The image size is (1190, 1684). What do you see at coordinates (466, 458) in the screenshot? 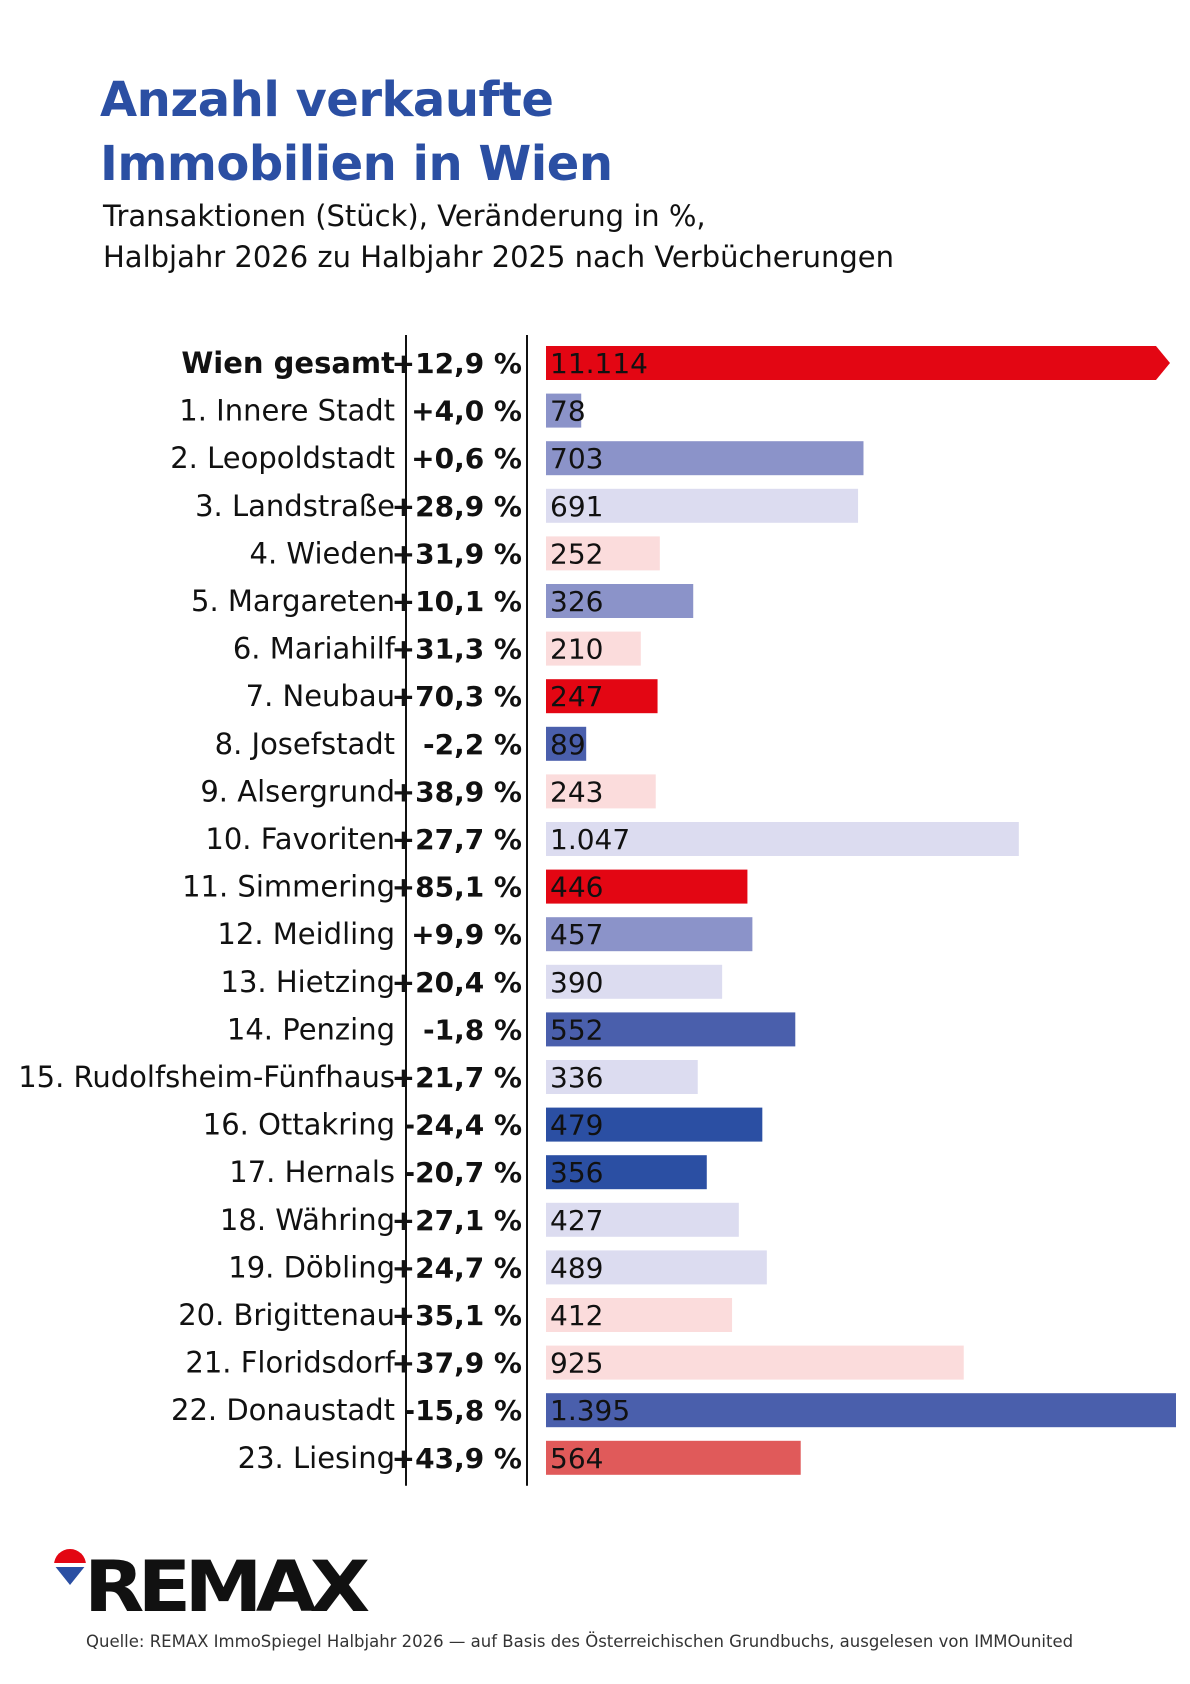
I see `change-label: +0,6 %` at bounding box center [466, 458].